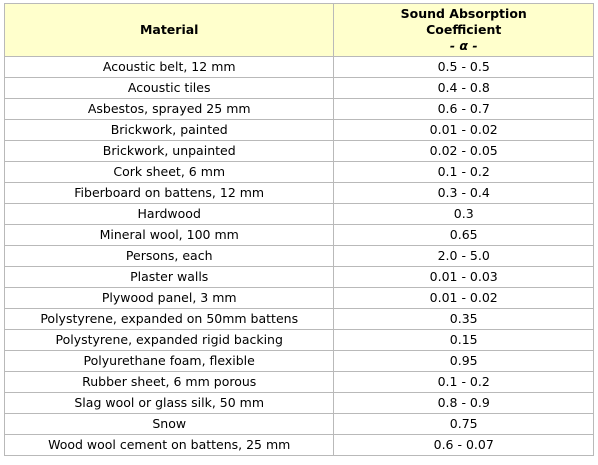 The width and height of the screenshot is (598, 465). I want to click on coefficient-cell: 0.3 - 0.4, so click(463, 193).